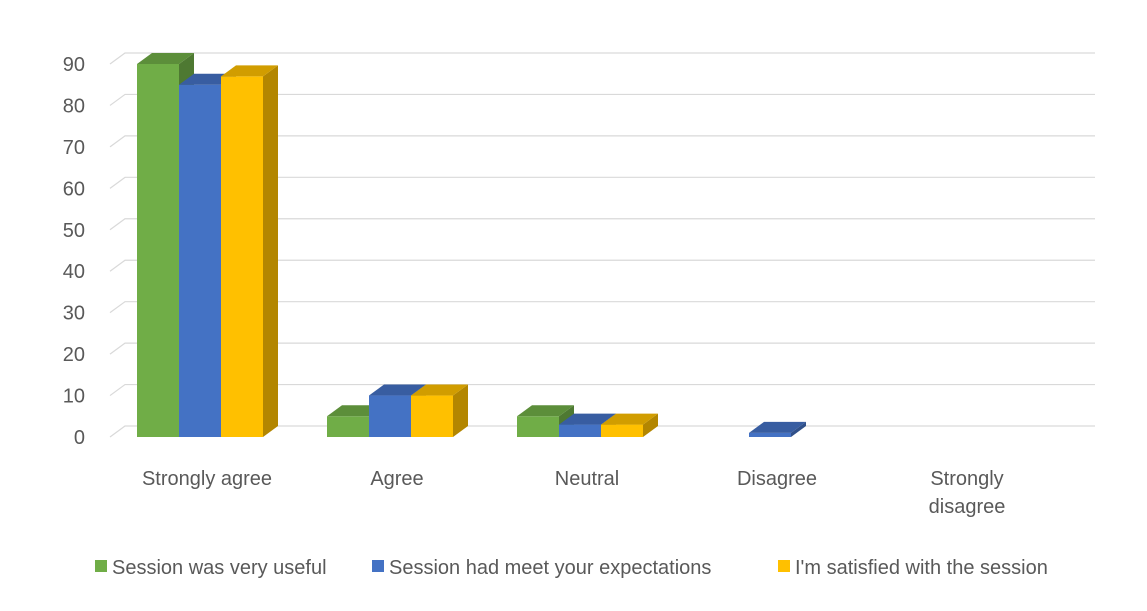  I want to click on y-tick-label: 60, so click(74, 189).